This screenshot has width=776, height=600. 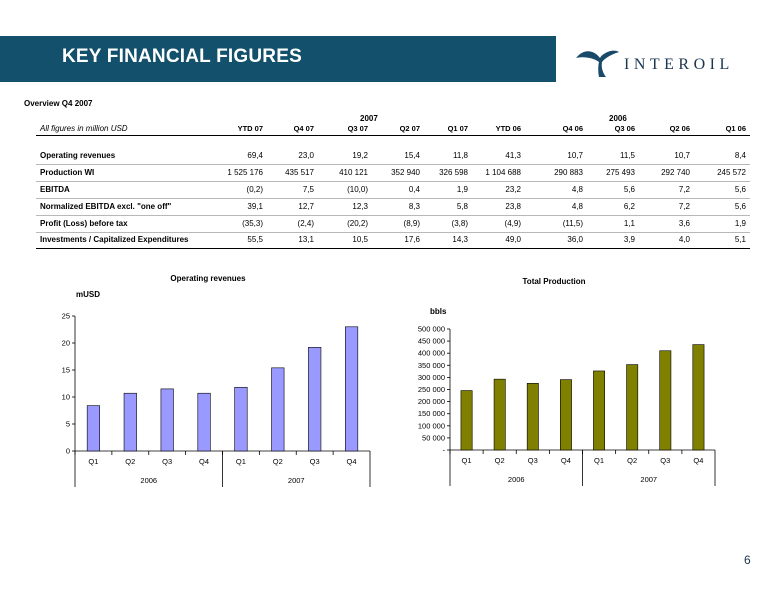 I want to click on table-cell: 23,0, so click(x=306, y=155).